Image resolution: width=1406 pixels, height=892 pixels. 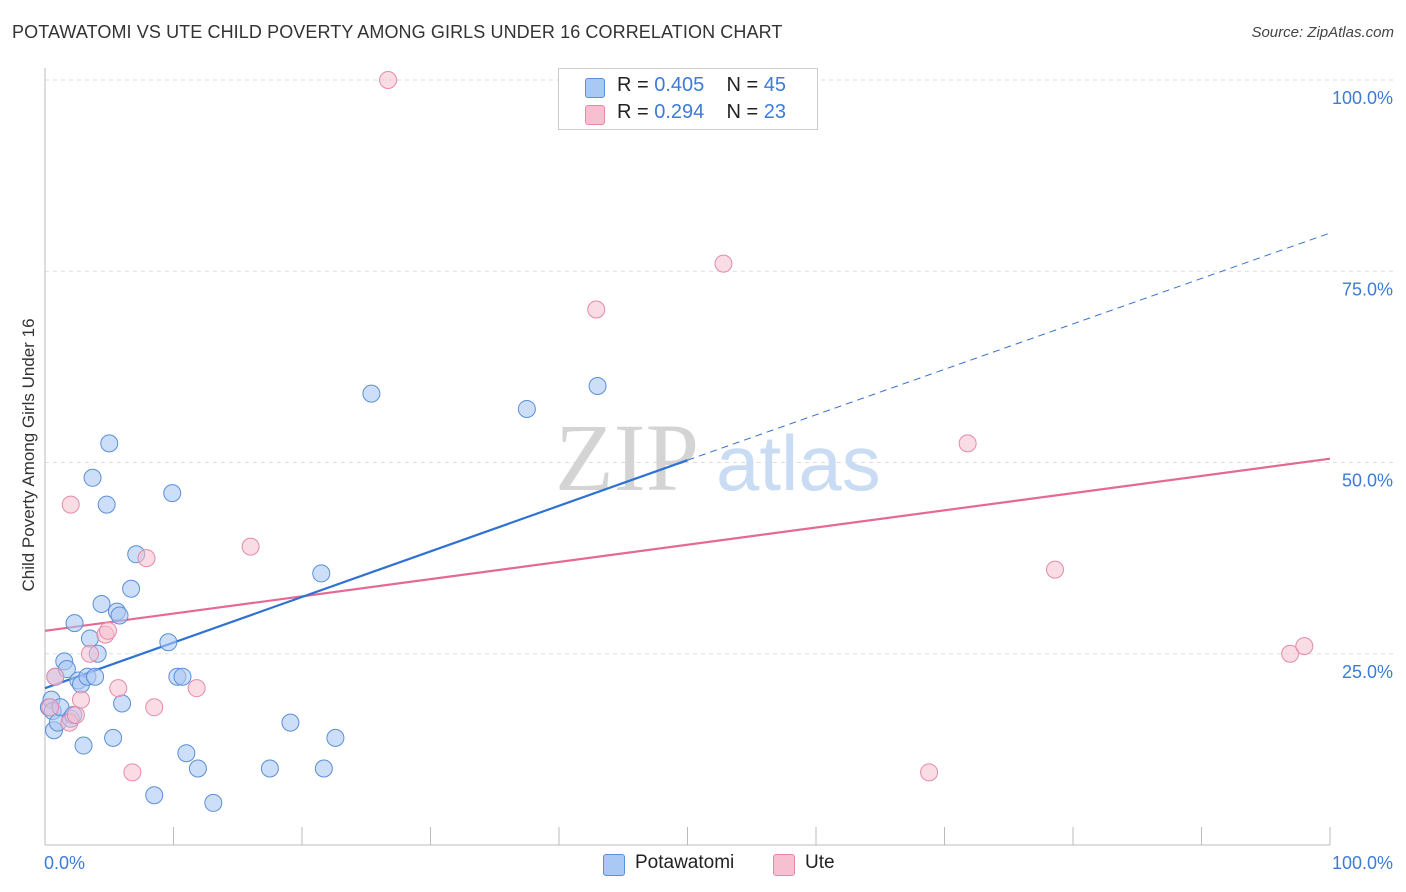 I want to click on potawatomi-swatch, so click(x=595, y=88).